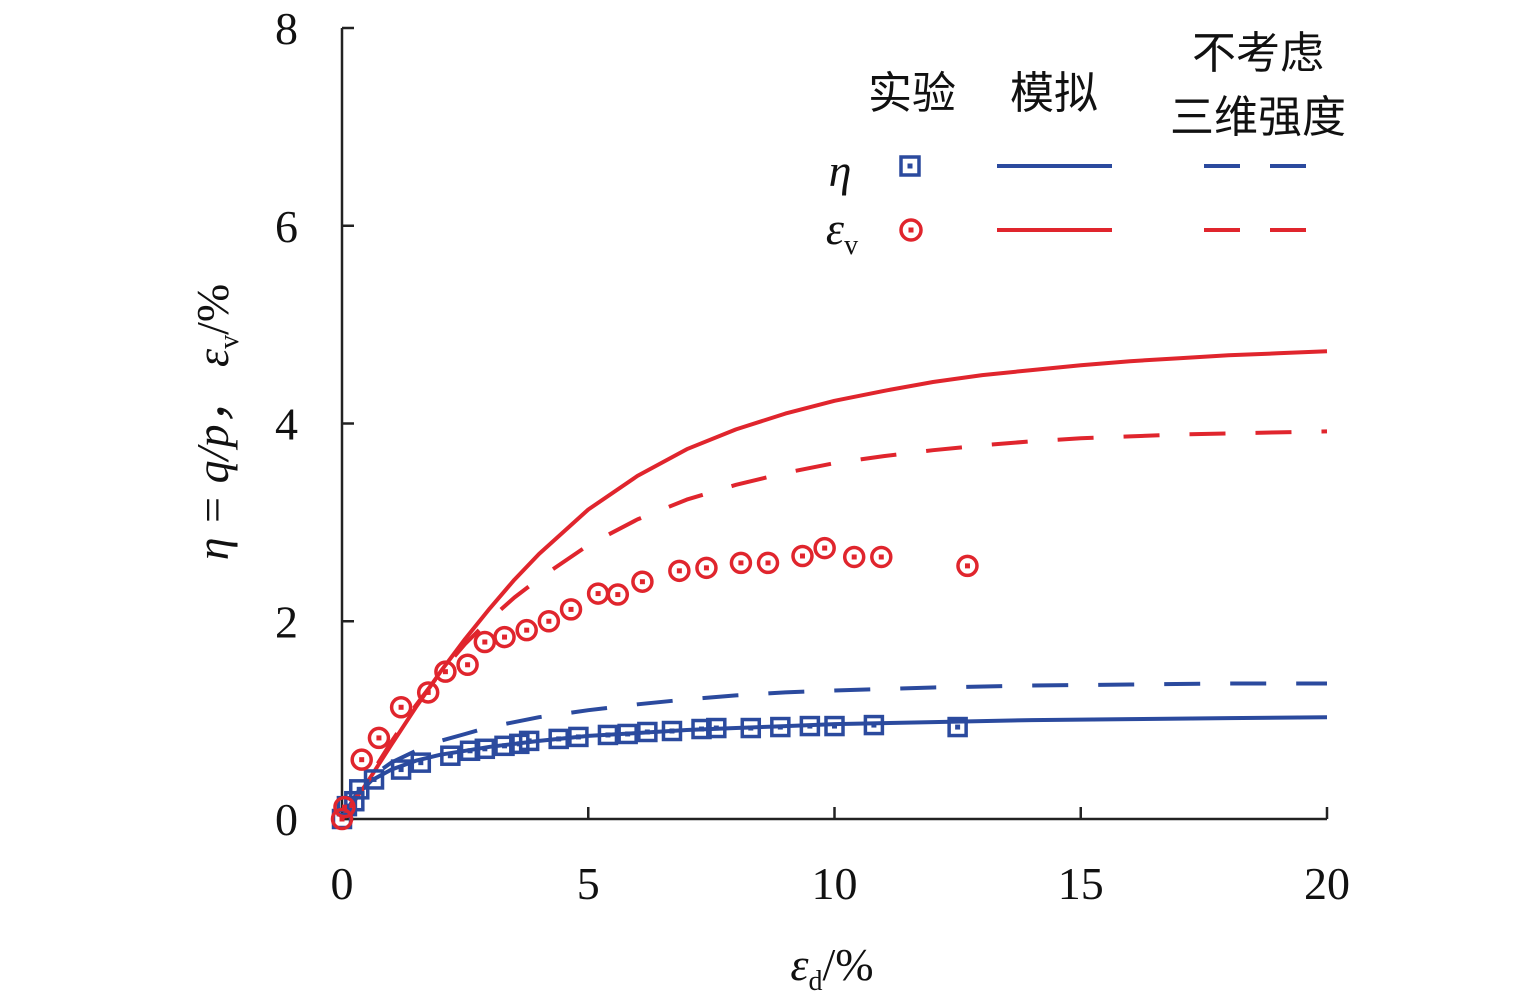  I want to click on legend-header-no3d-line2: 三维强度, so click(1258, 117).